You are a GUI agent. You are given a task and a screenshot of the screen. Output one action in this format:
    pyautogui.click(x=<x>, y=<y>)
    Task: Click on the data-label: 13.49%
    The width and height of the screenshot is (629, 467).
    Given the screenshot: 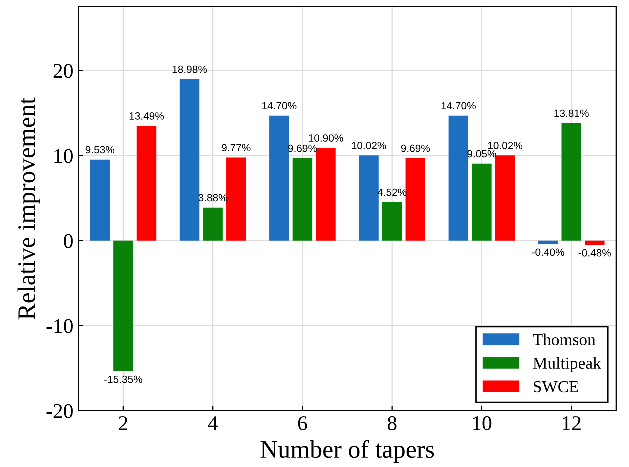 What is the action you would take?
    pyautogui.click(x=147, y=116)
    